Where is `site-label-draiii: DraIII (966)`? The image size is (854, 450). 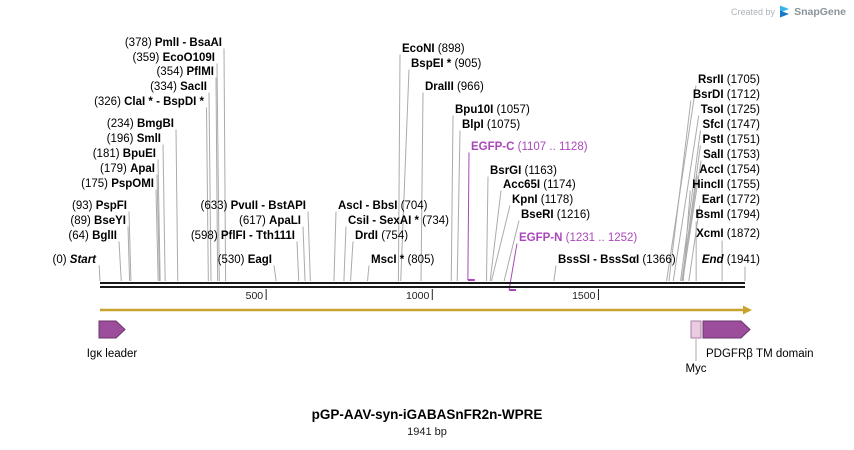
site-label-draiii: DraIII (966) is located at coordinates (454, 87).